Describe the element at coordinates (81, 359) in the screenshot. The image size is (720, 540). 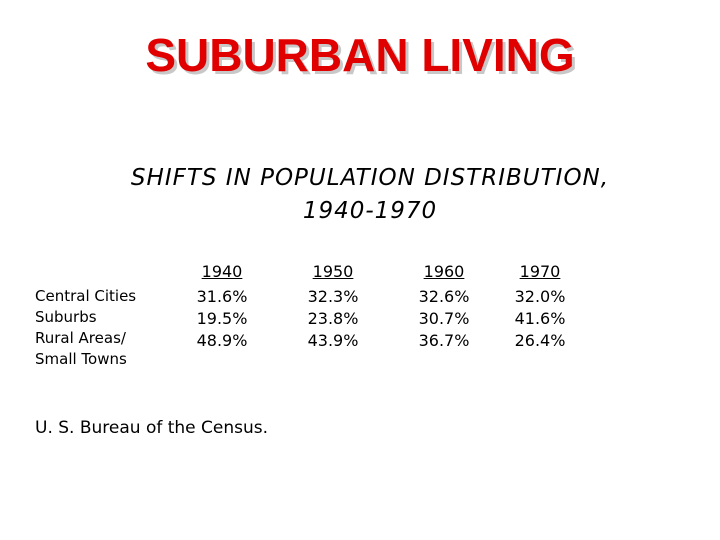
I see `row-label: Small Towns` at that location.